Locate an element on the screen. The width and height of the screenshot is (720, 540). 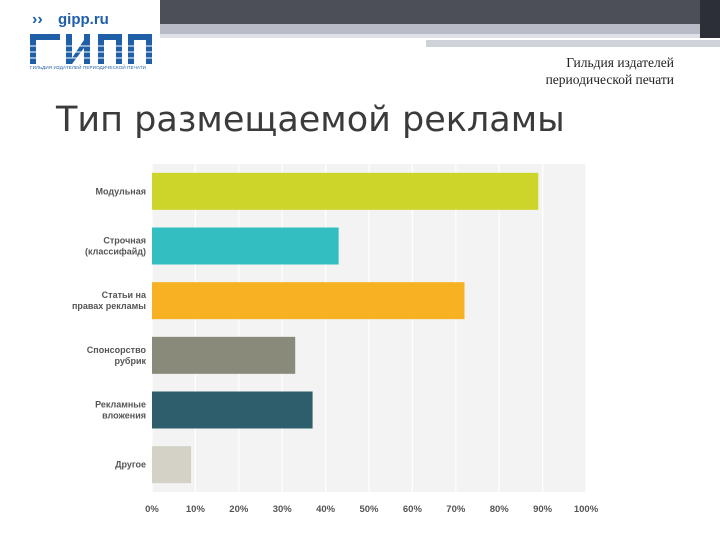
header-band-mid is located at coordinates (430, 29).